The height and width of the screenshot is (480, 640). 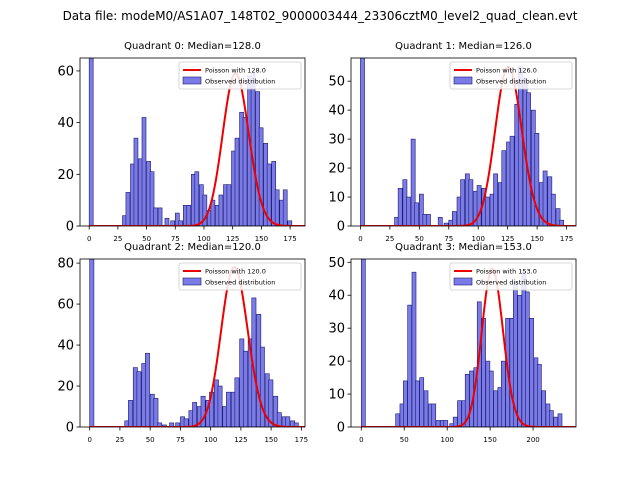 What do you see at coordinates (192, 46) in the screenshot?
I see `panel-title: Quadrant 0: Median=128.0` at bounding box center [192, 46].